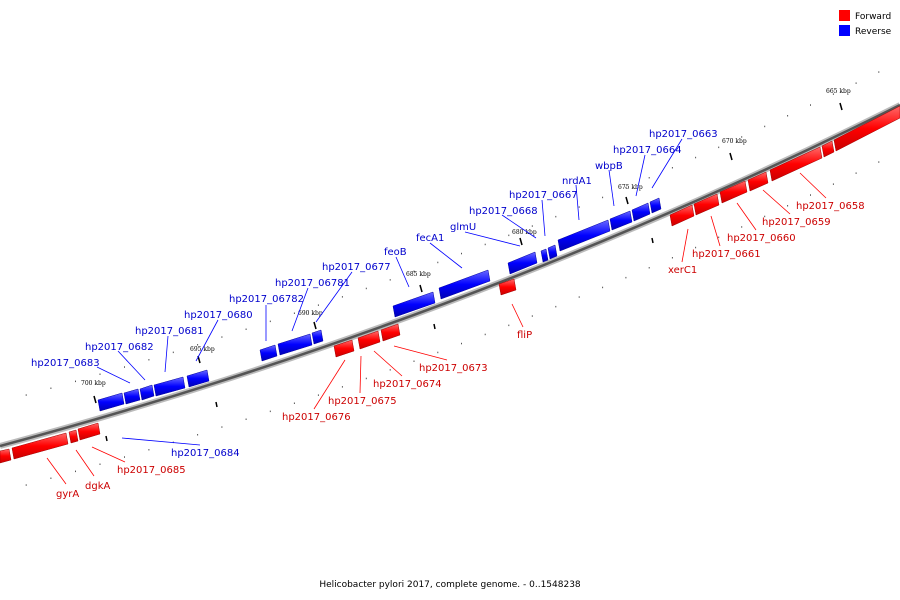 This screenshot has height=600, width=900. Describe the element at coordinates (95, 399) in the screenshot. I see `scale-tick` at that location.